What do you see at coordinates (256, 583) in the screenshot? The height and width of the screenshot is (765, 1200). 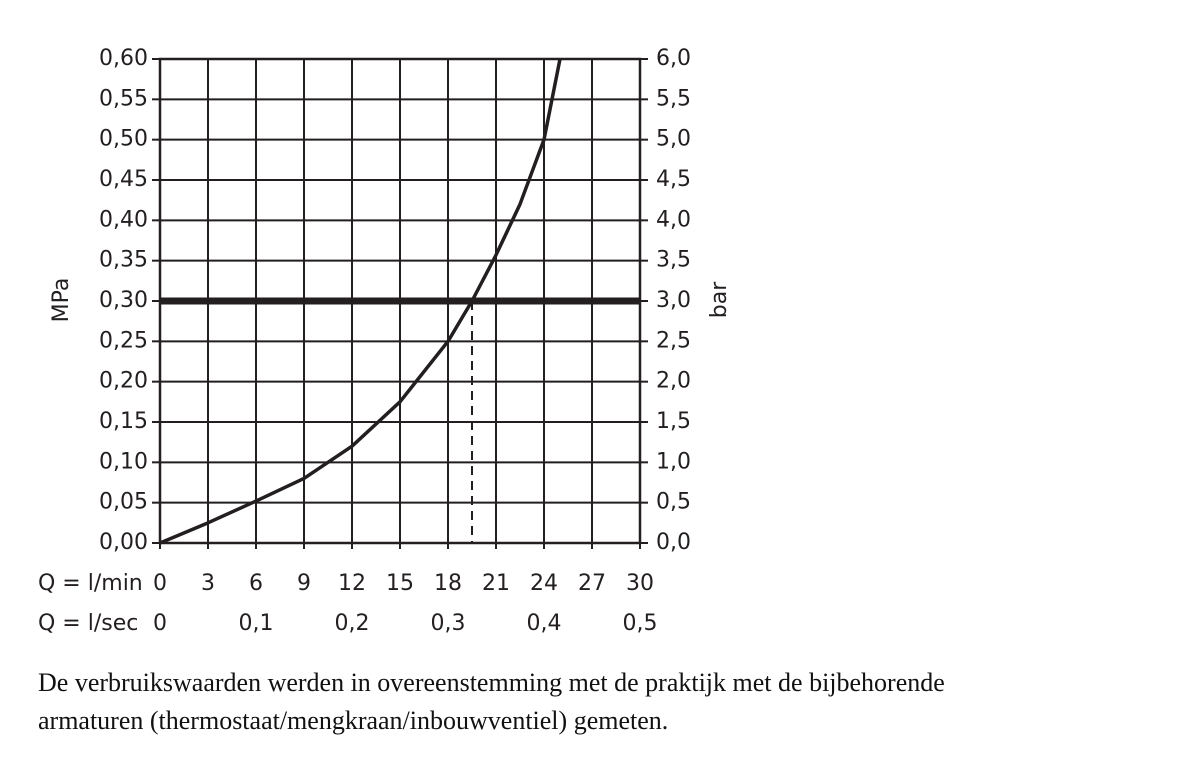 I see `x-tick-label: 6` at bounding box center [256, 583].